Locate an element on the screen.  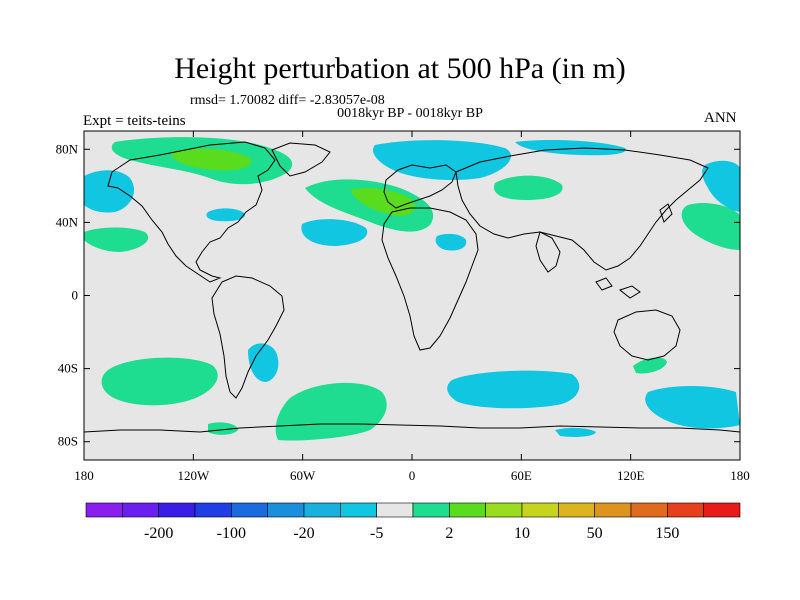
plot-title: Height perturbation at 500 hPa (in m) is located at coordinates (400, 68).